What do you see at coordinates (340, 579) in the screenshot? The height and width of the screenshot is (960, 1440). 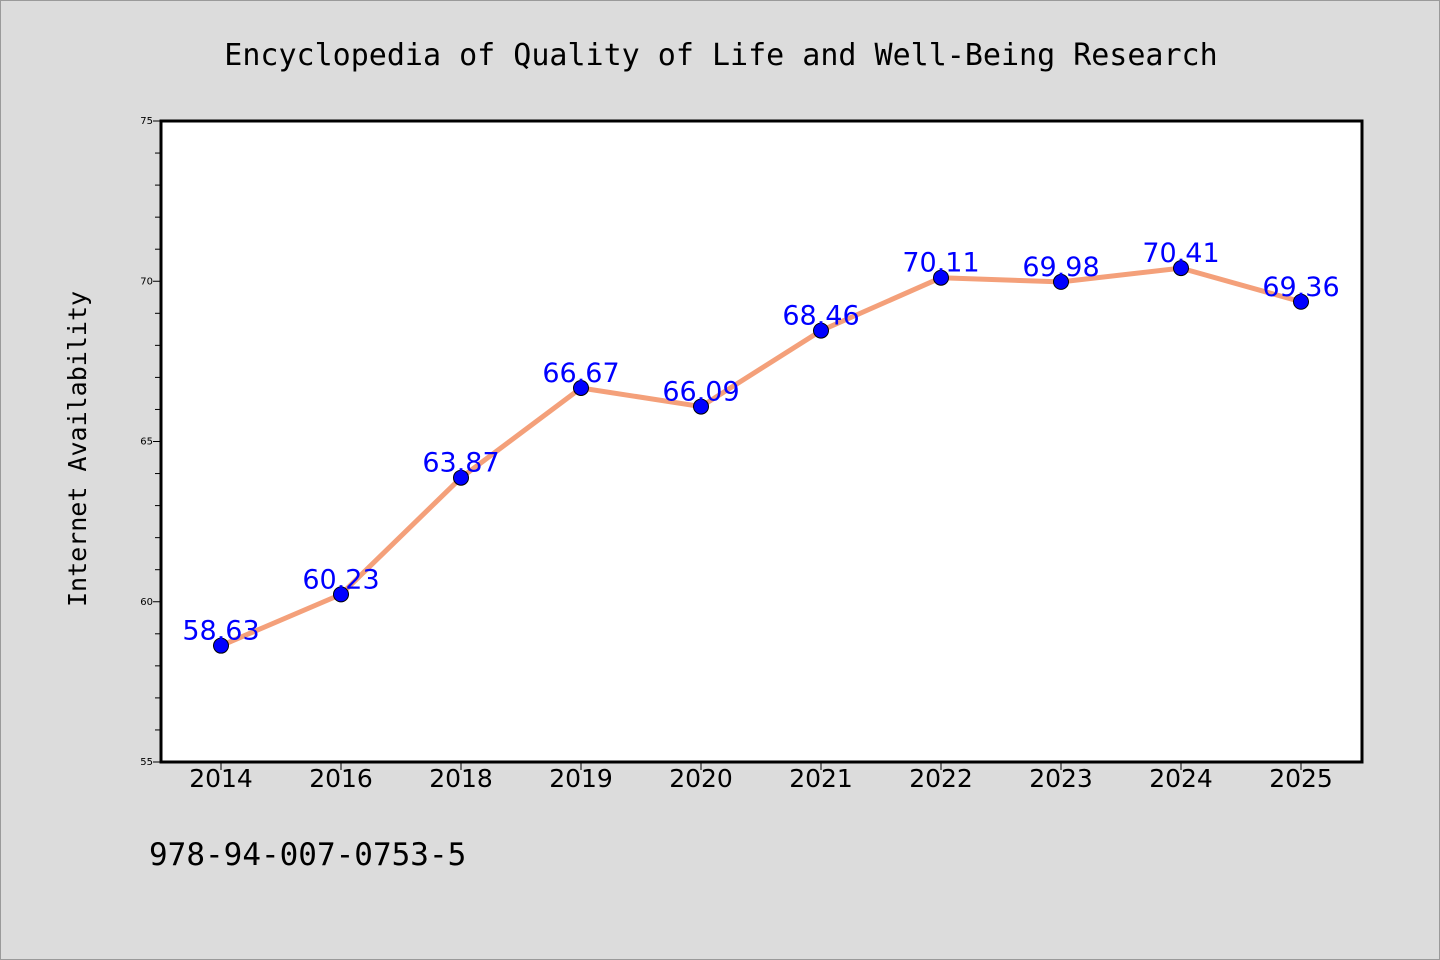 I see `data-label: 60.23` at bounding box center [340, 579].